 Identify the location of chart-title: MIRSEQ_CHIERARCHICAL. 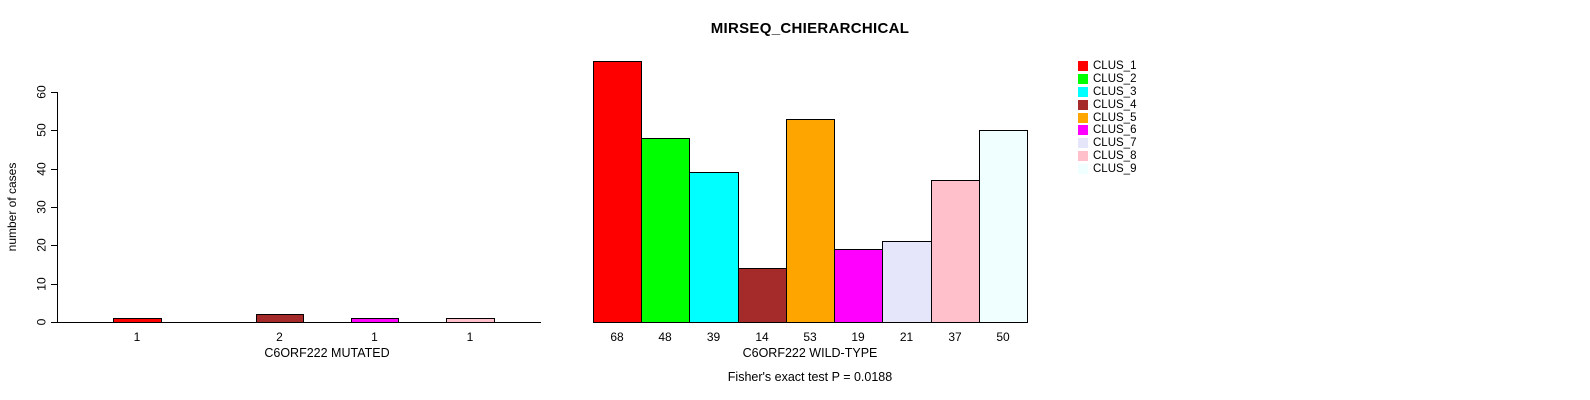
(810, 28).